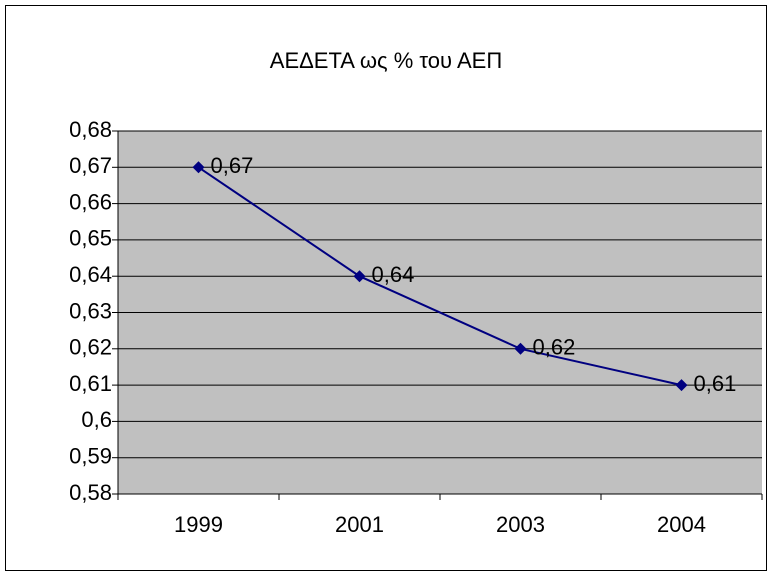  Describe the element at coordinates (90, 129) in the screenshot. I see `y-tick-label: 0,68` at that location.